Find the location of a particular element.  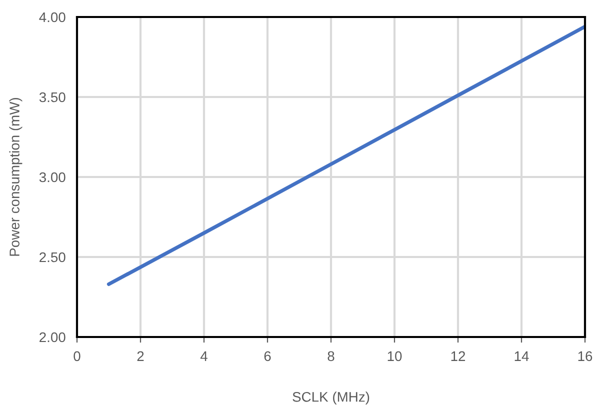

y-tick-label: 2.00 is located at coordinates (53, 337).